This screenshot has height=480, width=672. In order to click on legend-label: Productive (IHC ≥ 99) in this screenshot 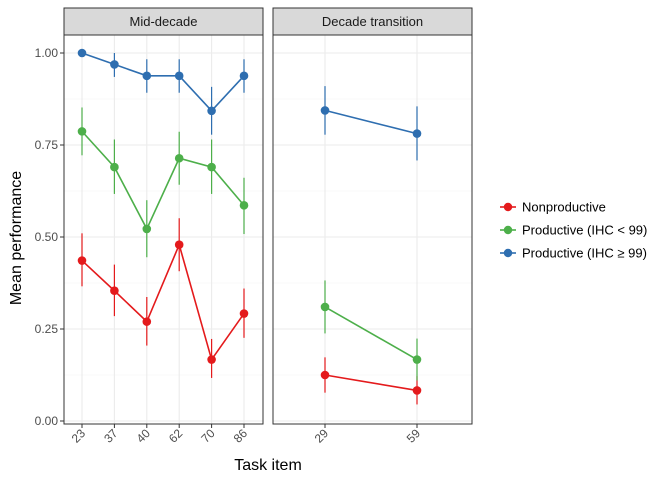, I will do `click(584, 253)`.